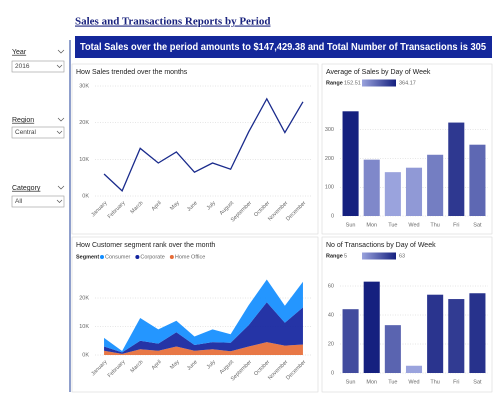 The image size is (500, 400). I want to click on y-tick-label: 60, so click(331, 286).